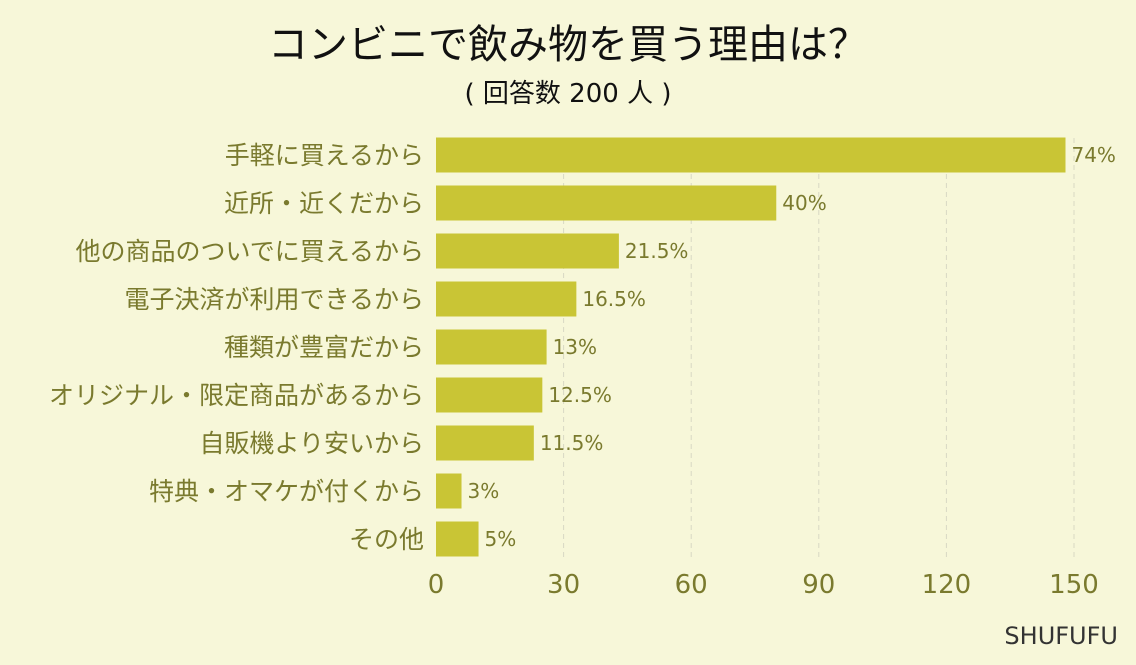 Image resolution: width=1136 pixels, height=665 pixels. Describe the element at coordinates (236, 395) in the screenshot. I see `category-label: オリジナル・限定商品があるから` at that location.